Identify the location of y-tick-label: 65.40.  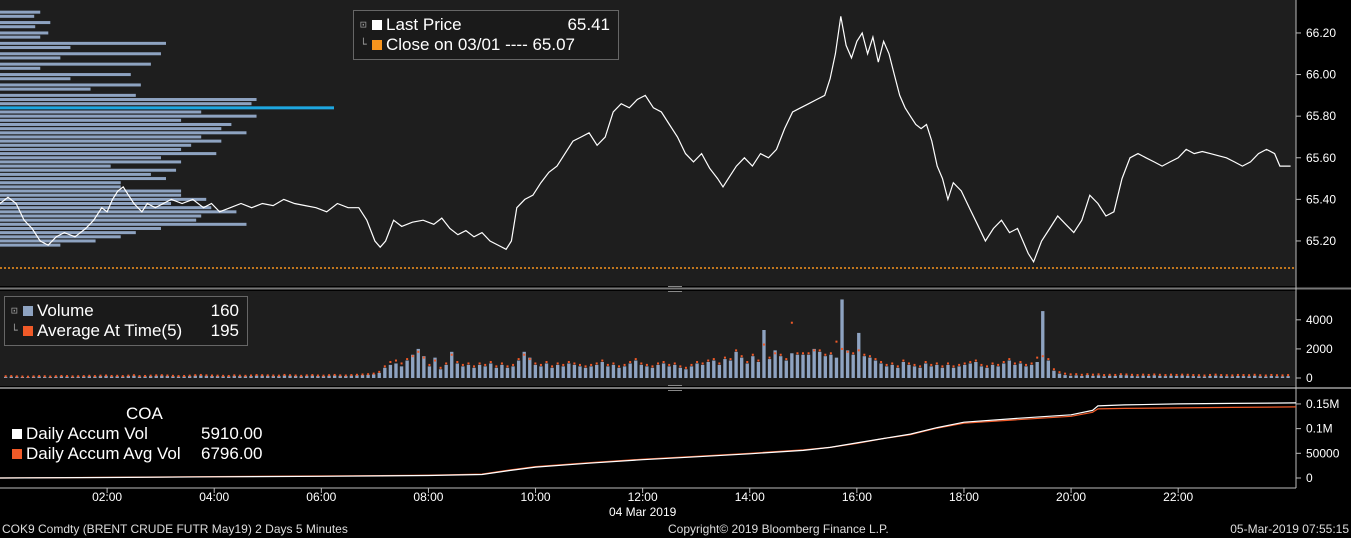
(1321, 199).